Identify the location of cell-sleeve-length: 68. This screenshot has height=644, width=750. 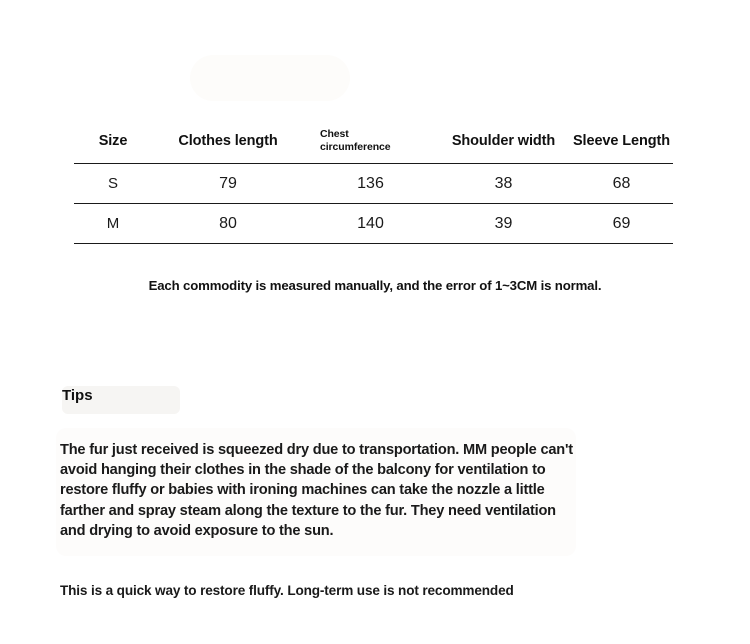
(621, 183).